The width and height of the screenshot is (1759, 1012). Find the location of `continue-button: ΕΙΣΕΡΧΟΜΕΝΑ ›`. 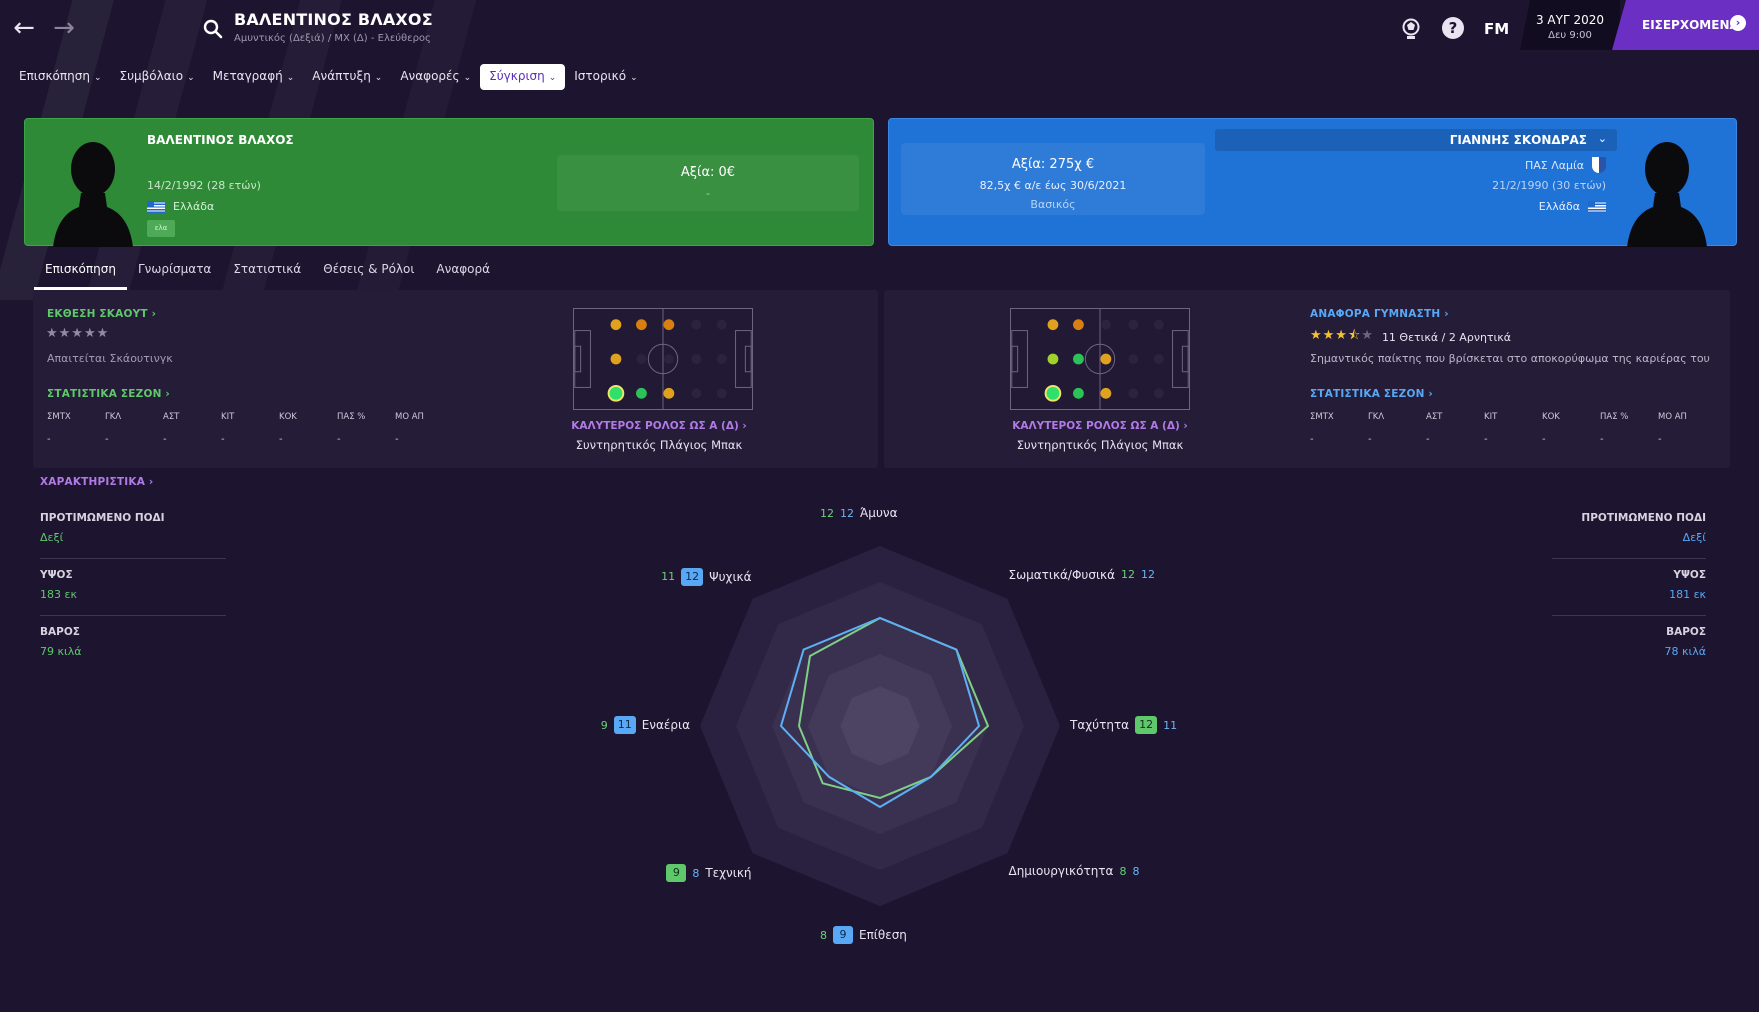

continue-button: ΕΙΣΕΡΧΟΜΕΝΑ › is located at coordinates (1685, 25).